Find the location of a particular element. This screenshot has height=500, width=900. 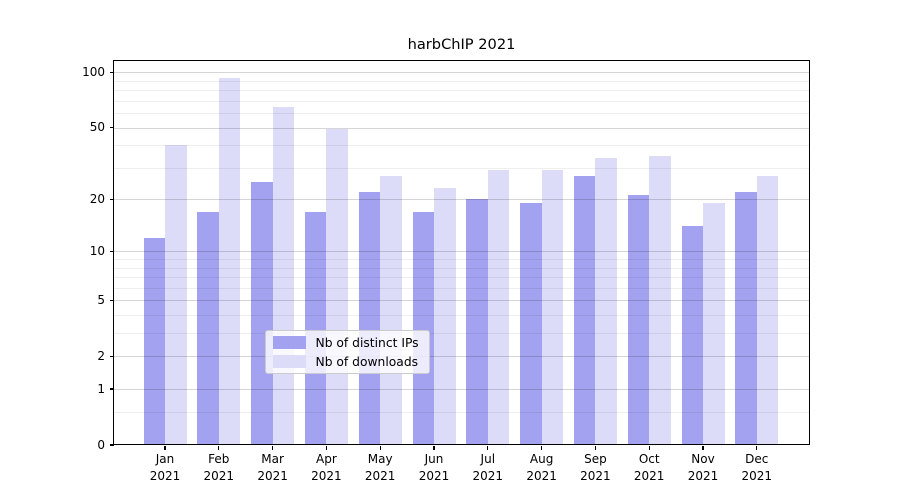

x-tick-label: Jan 2021 is located at coordinates (165, 467).